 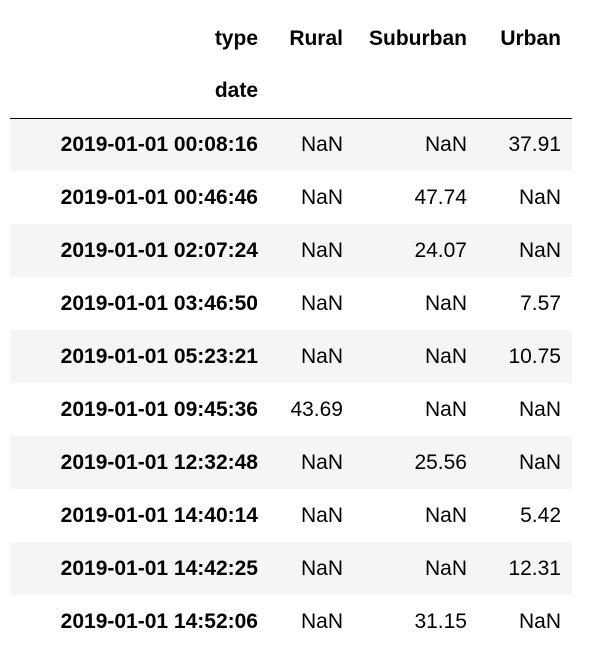 I want to click on cell-urban: 37.91, so click(x=534, y=144).